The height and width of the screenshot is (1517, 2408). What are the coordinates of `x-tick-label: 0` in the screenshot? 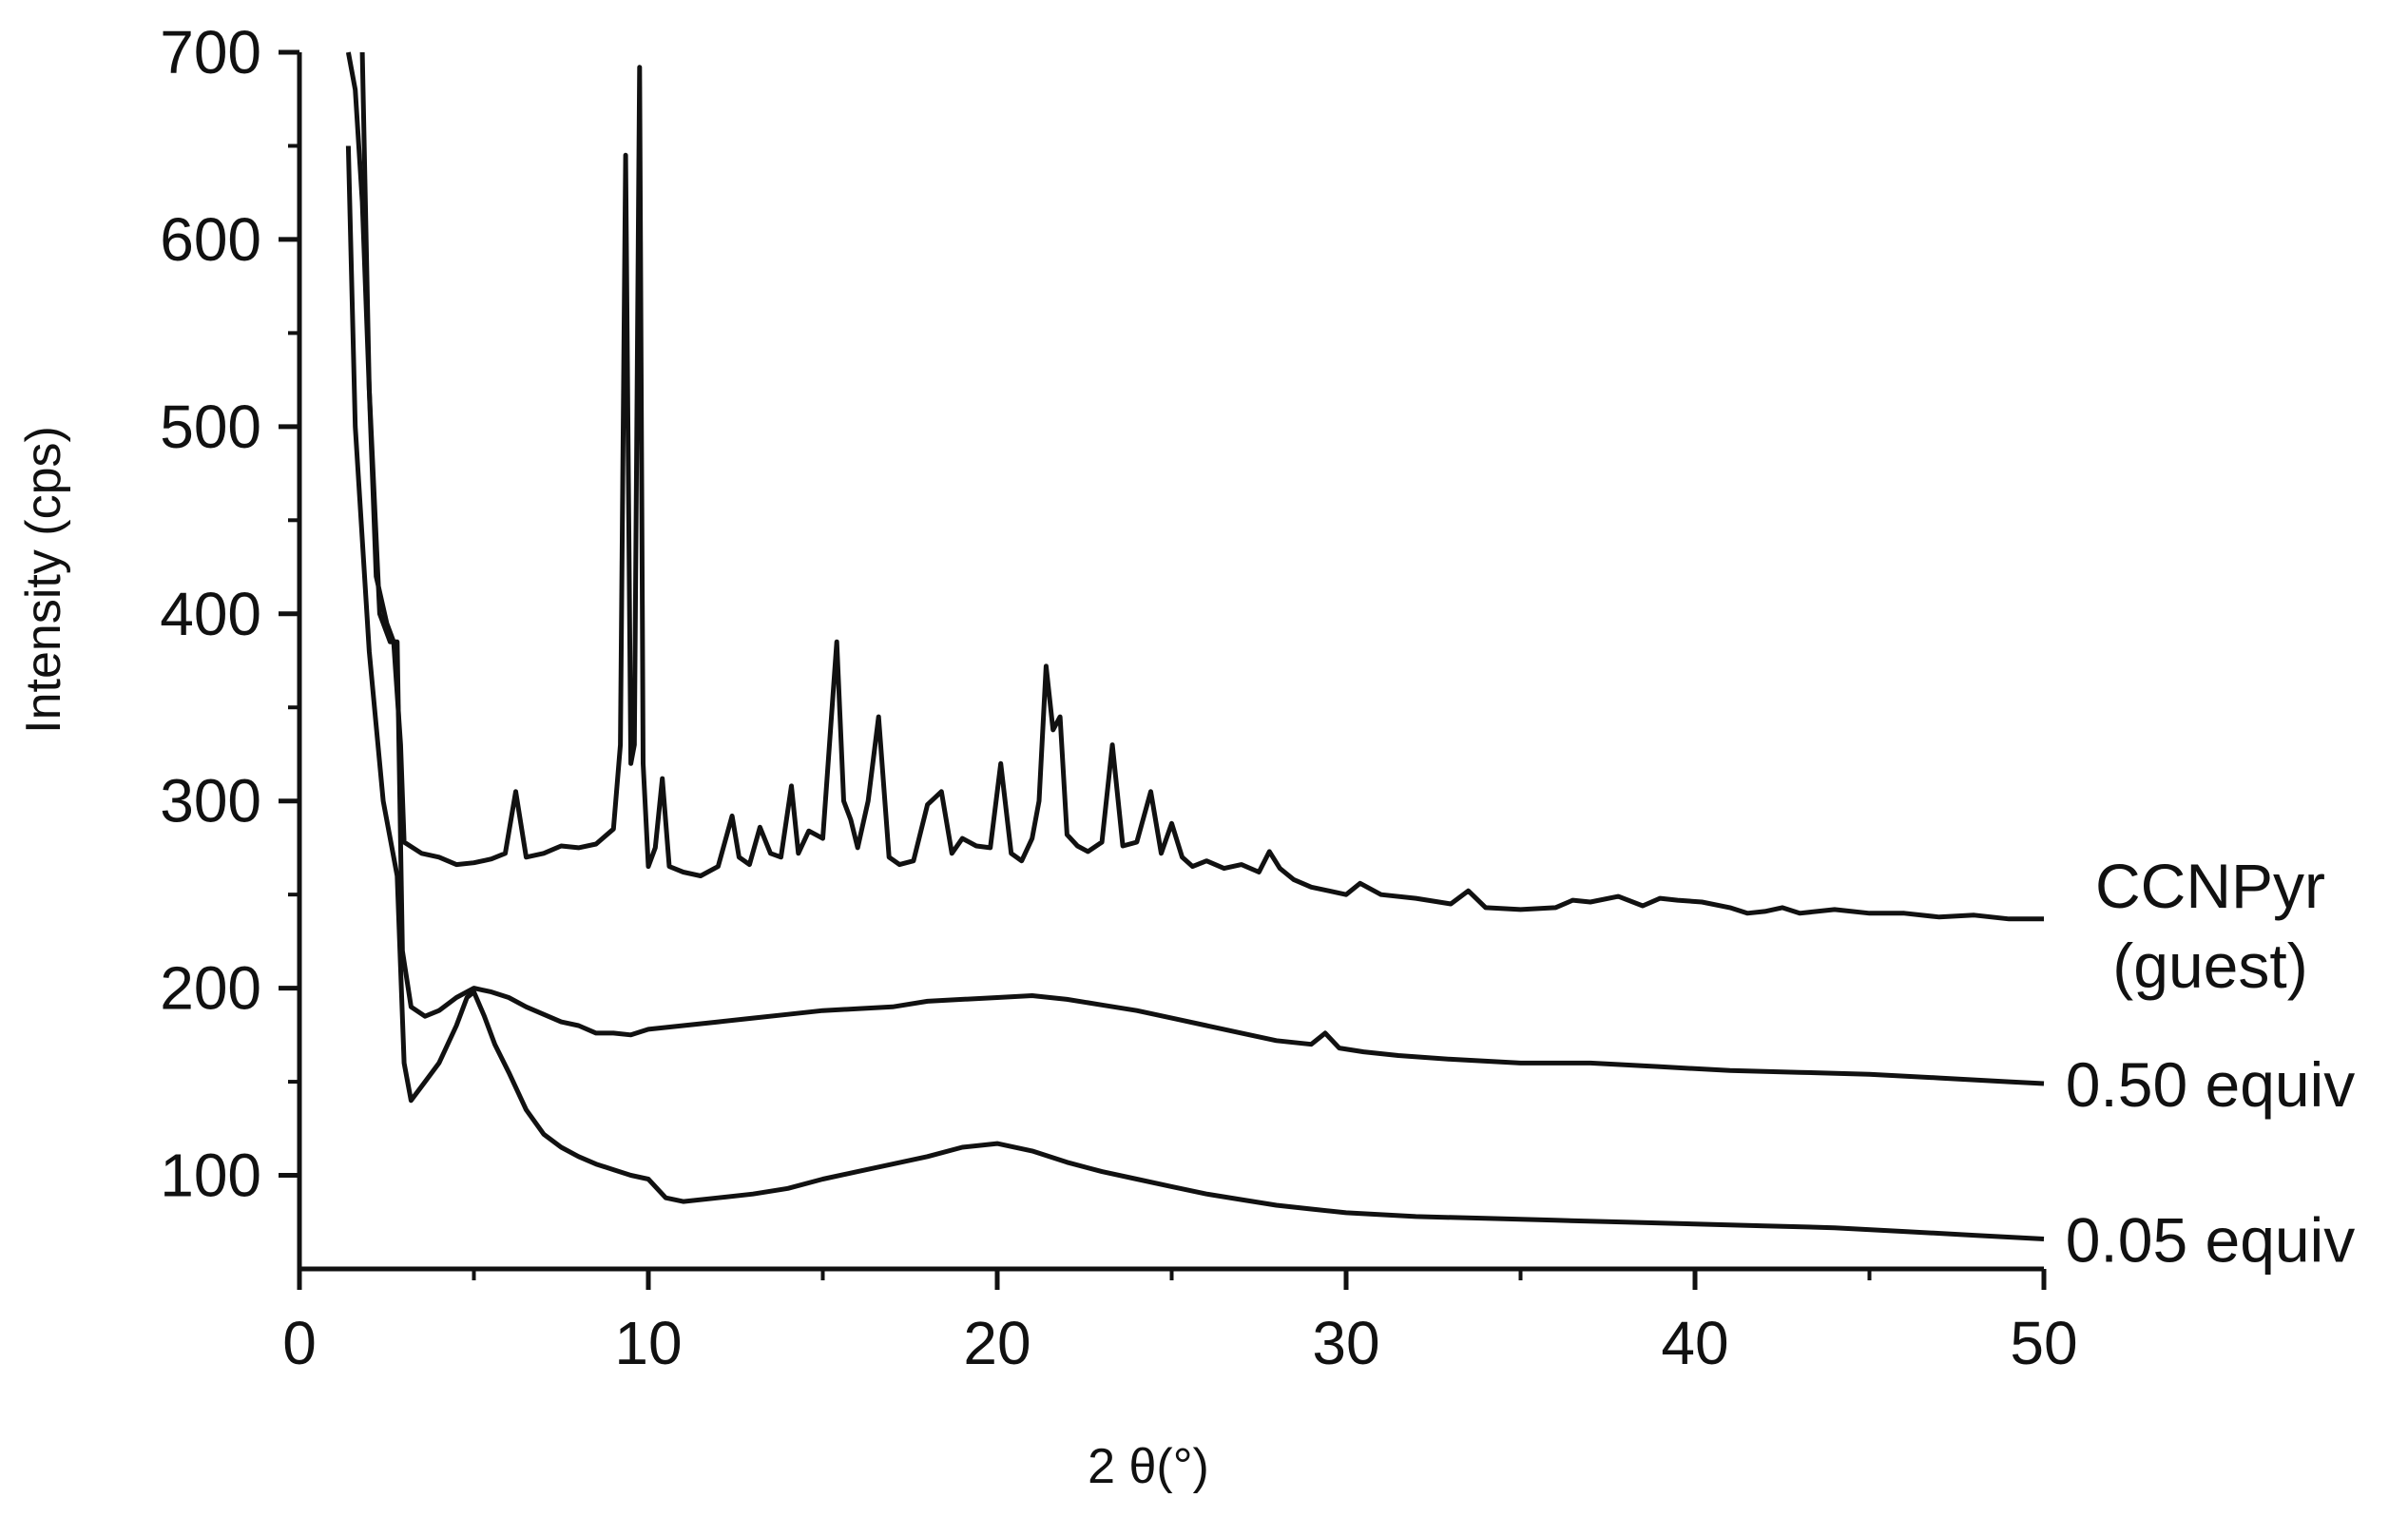 It's located at (299, 1343).